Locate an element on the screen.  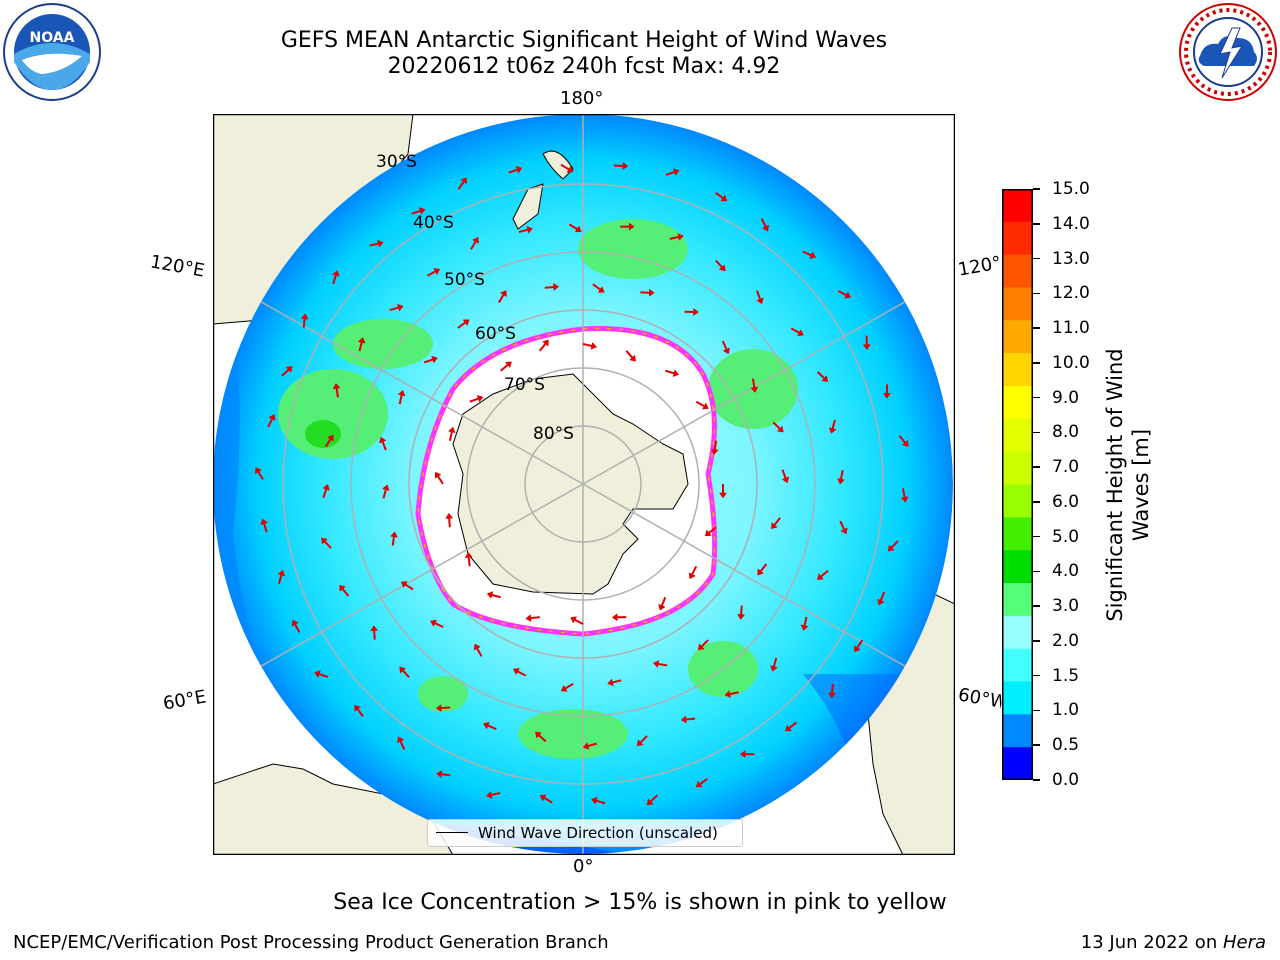
lat-label-70s: 70°S is located at coordinates (524, 385).